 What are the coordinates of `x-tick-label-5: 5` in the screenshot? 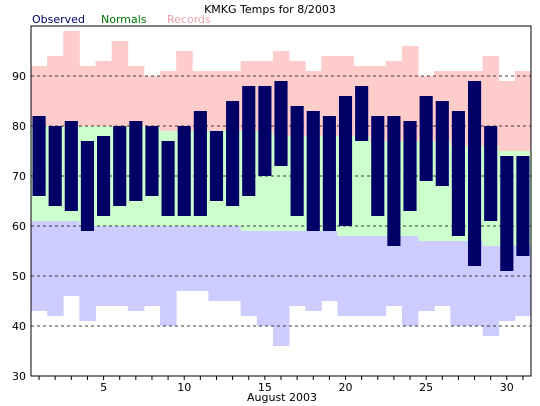 It's located at (103, 387).